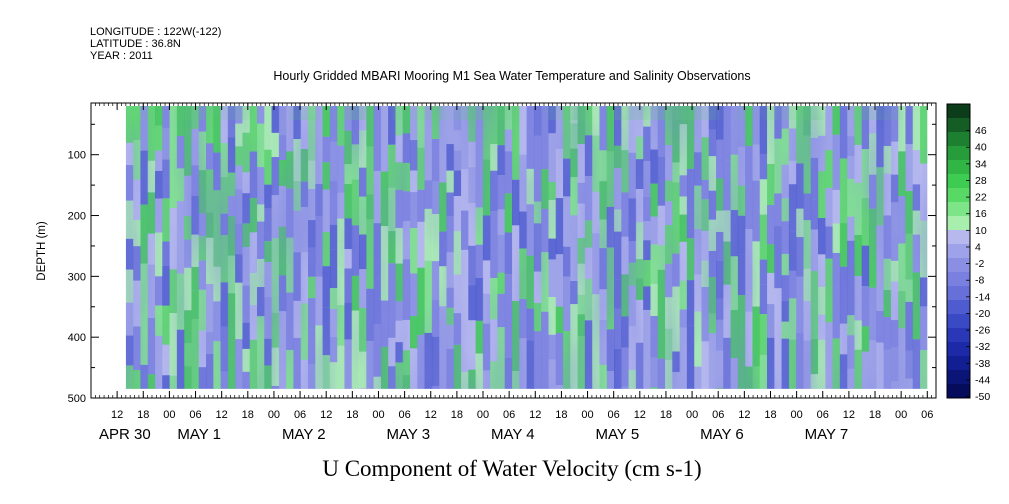 This screenshot has width=1009, height=504. What do you see at coordinates (77, 277) in the screenshot?
I see `y-tick-label: 300` at bounding box center [77, 277].